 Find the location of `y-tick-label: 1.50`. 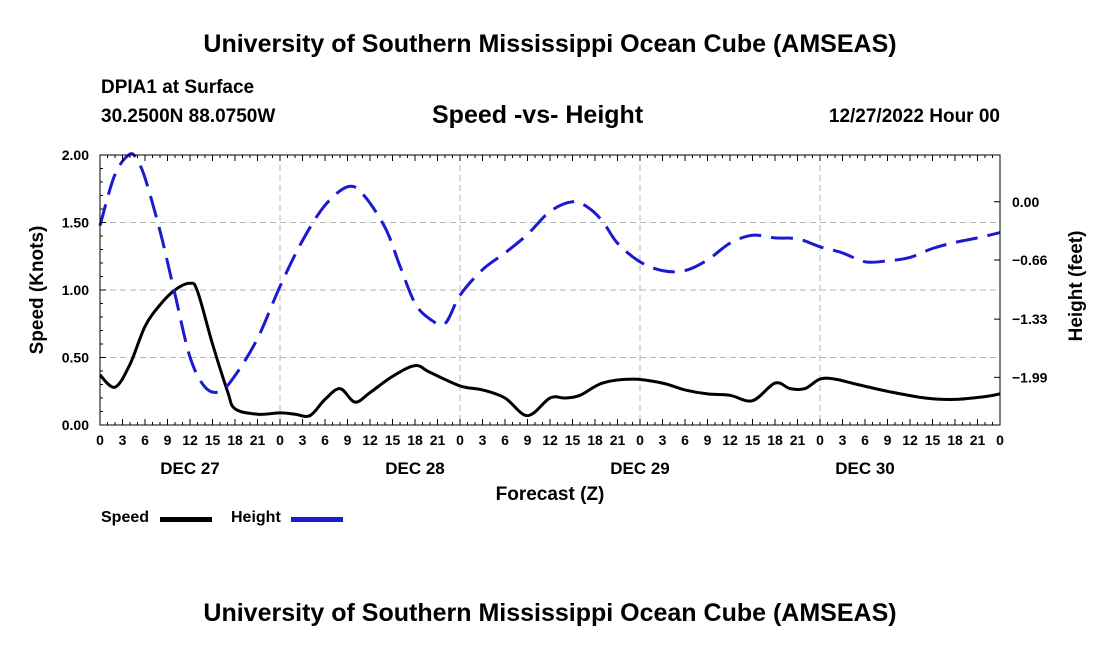

y-tick-label: 1.50 is located at coordinates (75, 223).